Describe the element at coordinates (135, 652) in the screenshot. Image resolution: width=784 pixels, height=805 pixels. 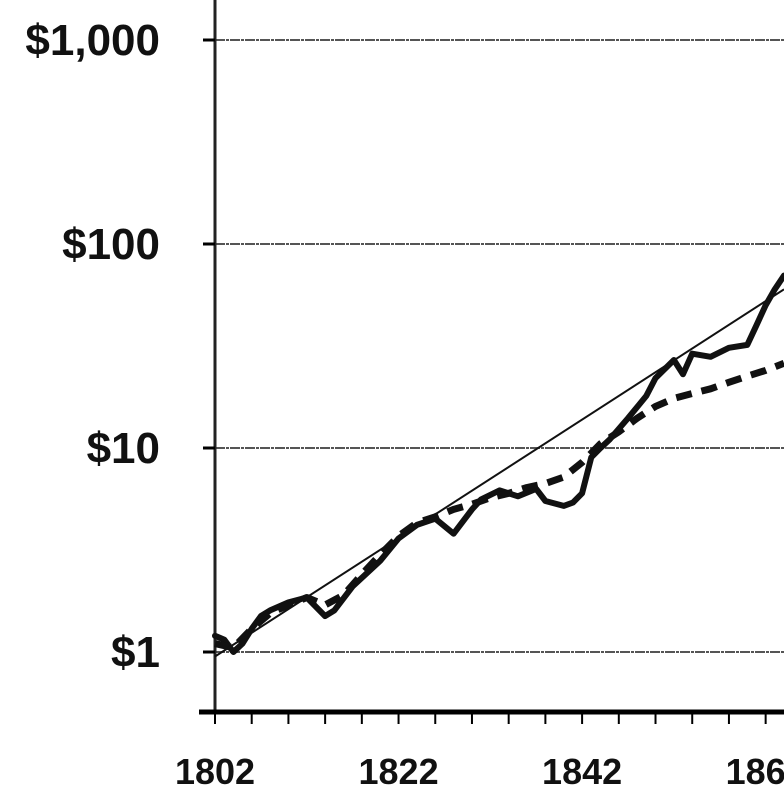
I see `y-tick-label: $1` at that location.